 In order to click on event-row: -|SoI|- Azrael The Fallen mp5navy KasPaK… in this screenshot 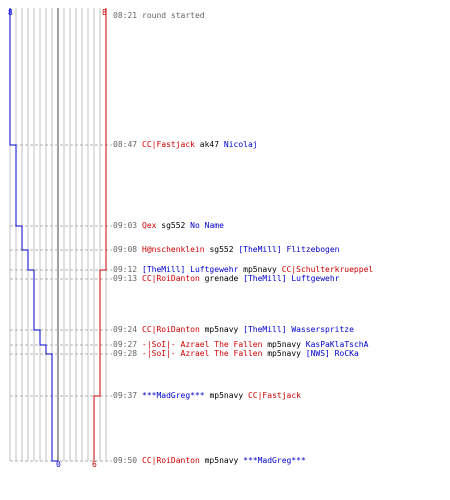, I will do `click(255, 345)`.